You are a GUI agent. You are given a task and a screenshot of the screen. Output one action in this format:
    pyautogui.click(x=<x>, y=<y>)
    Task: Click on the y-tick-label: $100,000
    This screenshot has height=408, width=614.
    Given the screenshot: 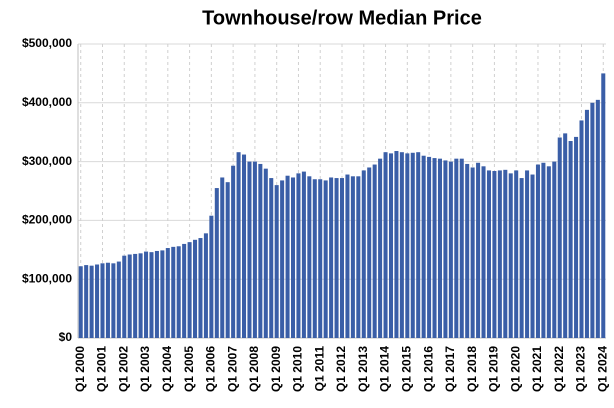 What is the action you would take?
    pyautogui.click(x=47, y=278)
    